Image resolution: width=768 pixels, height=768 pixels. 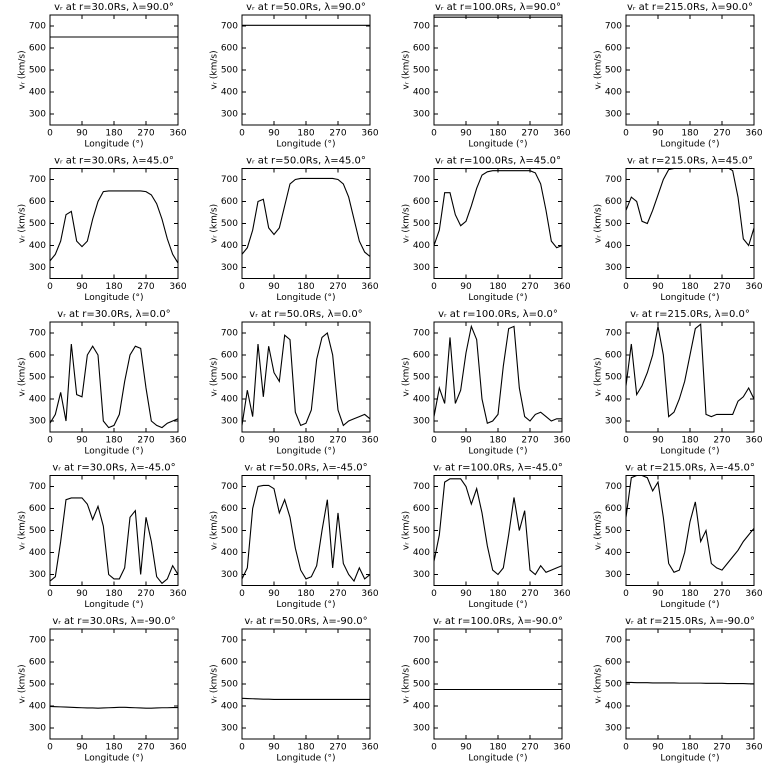 I want to click on panel-title: vᵣ at r=100.0Rs, λ=-45.0°, so click(x=498, y=468).